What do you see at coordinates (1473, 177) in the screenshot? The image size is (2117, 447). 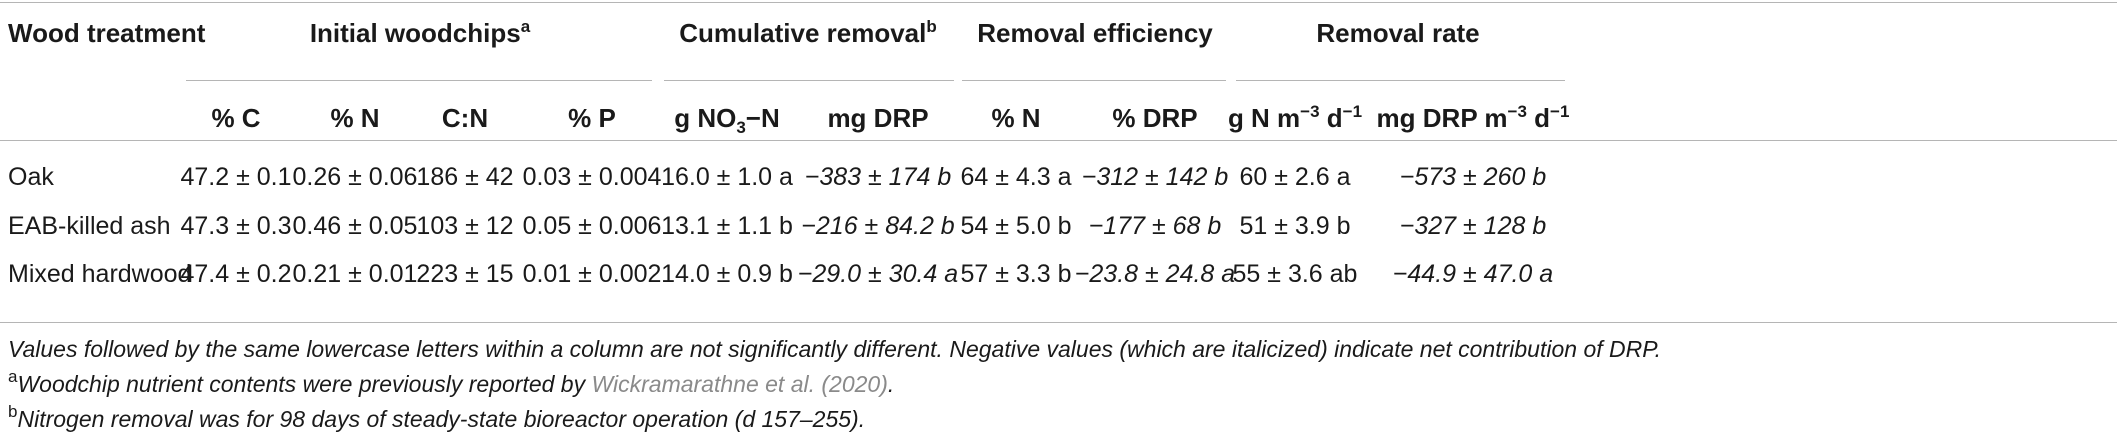 I see `cell-rate-drp: −573 ± 260 b` at bounding box center [1473, 177].